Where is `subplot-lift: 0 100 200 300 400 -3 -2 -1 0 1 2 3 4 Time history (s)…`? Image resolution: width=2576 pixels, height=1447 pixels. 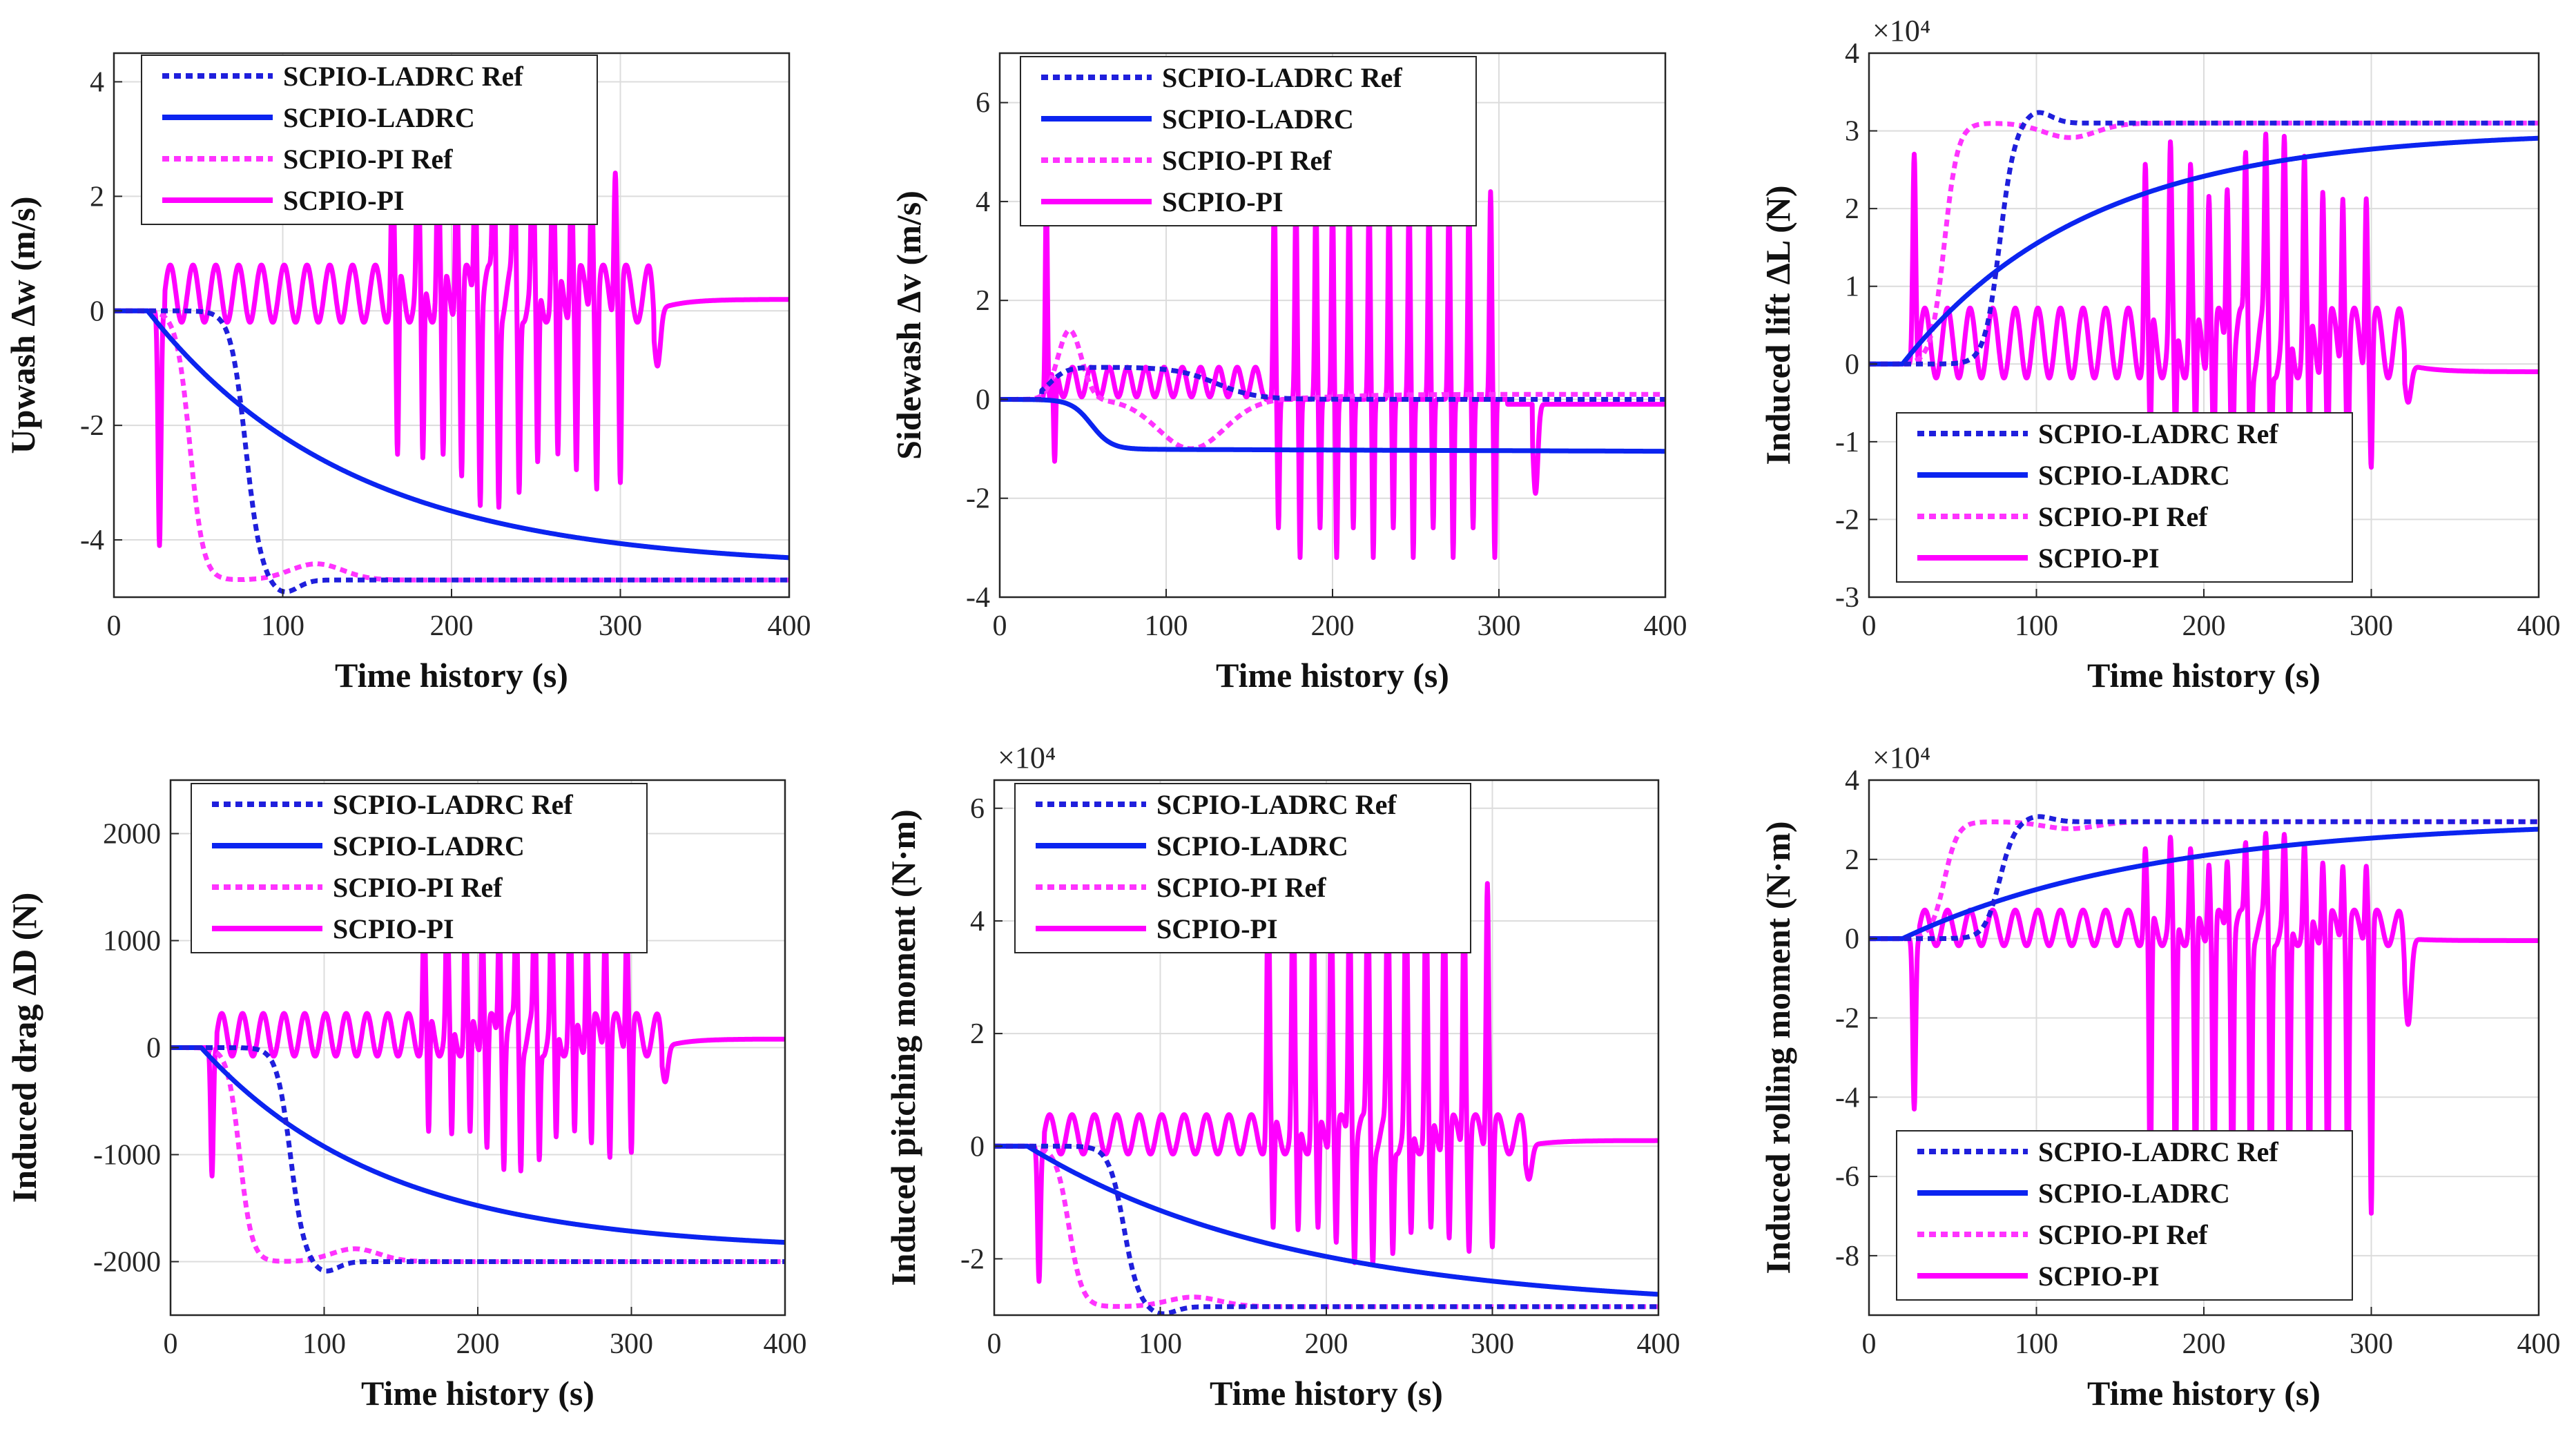
subplot-lift: 0 100 200 300 400 -3 -2 -1 0 1 2 3 4 Time history (s)… is located at coordinates (2160, 354).